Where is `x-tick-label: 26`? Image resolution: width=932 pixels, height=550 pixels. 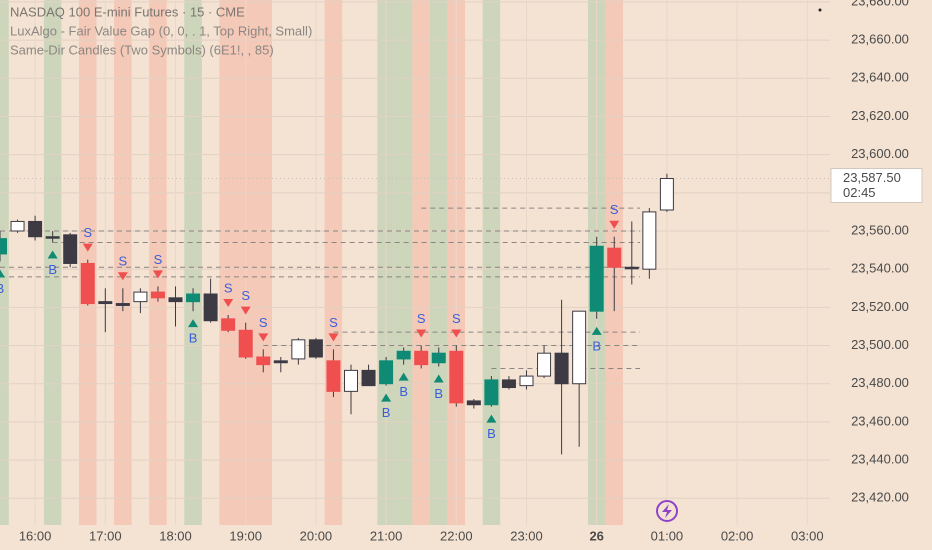
x-tick-label: 26 is located at coordinates (596, 535).